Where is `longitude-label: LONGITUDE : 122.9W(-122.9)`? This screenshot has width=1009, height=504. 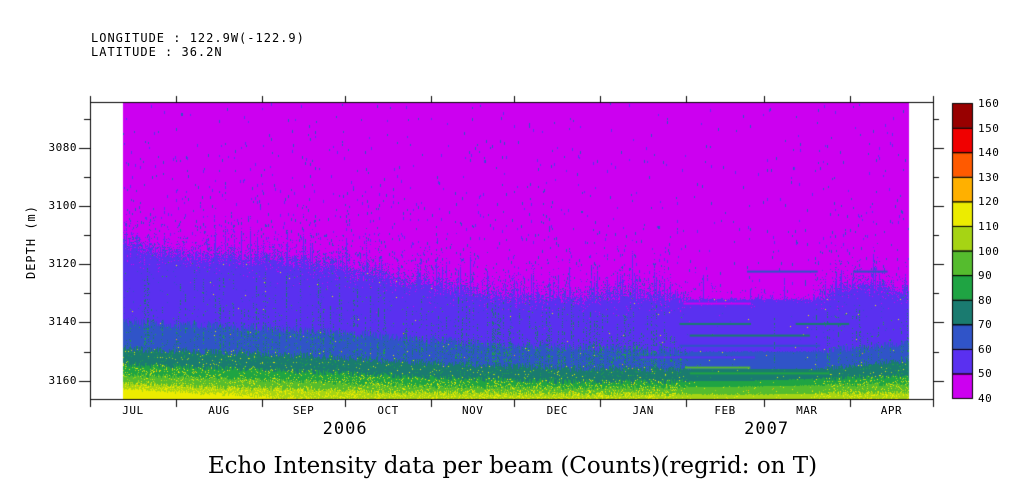 longitude-label: LONGITUDE : 122.9W(-122.9) is located at coordinates (198, 38).